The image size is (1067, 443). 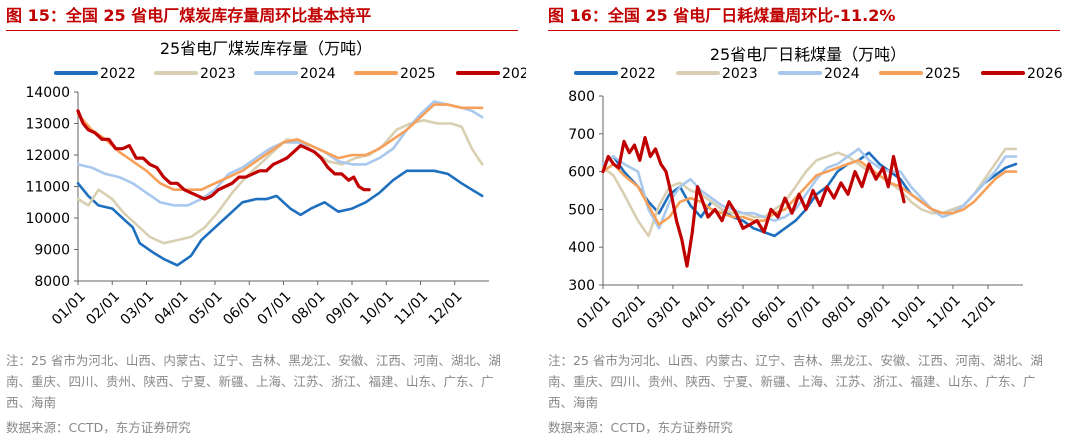 I want to click on series-line-2024, so click(x=809, y=188).